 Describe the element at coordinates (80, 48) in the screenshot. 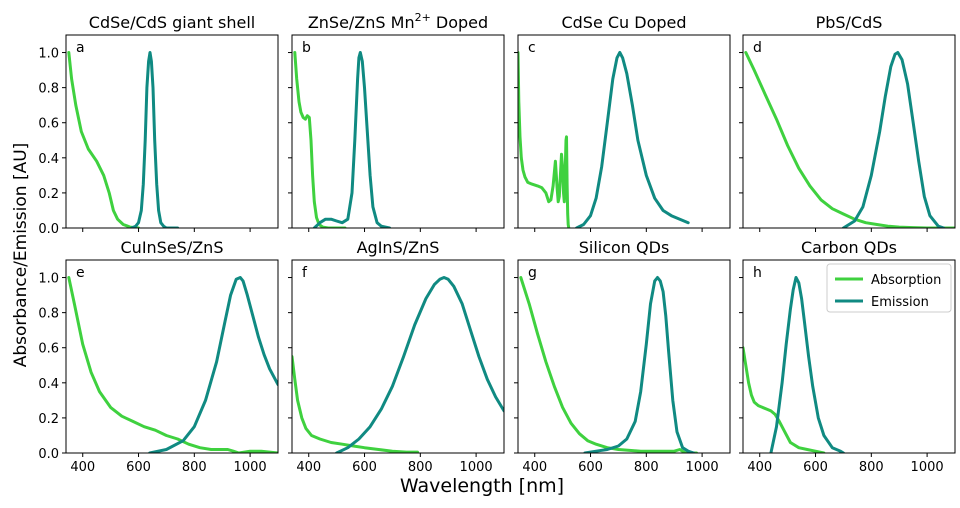

I see `panel-letter: a` at that location.